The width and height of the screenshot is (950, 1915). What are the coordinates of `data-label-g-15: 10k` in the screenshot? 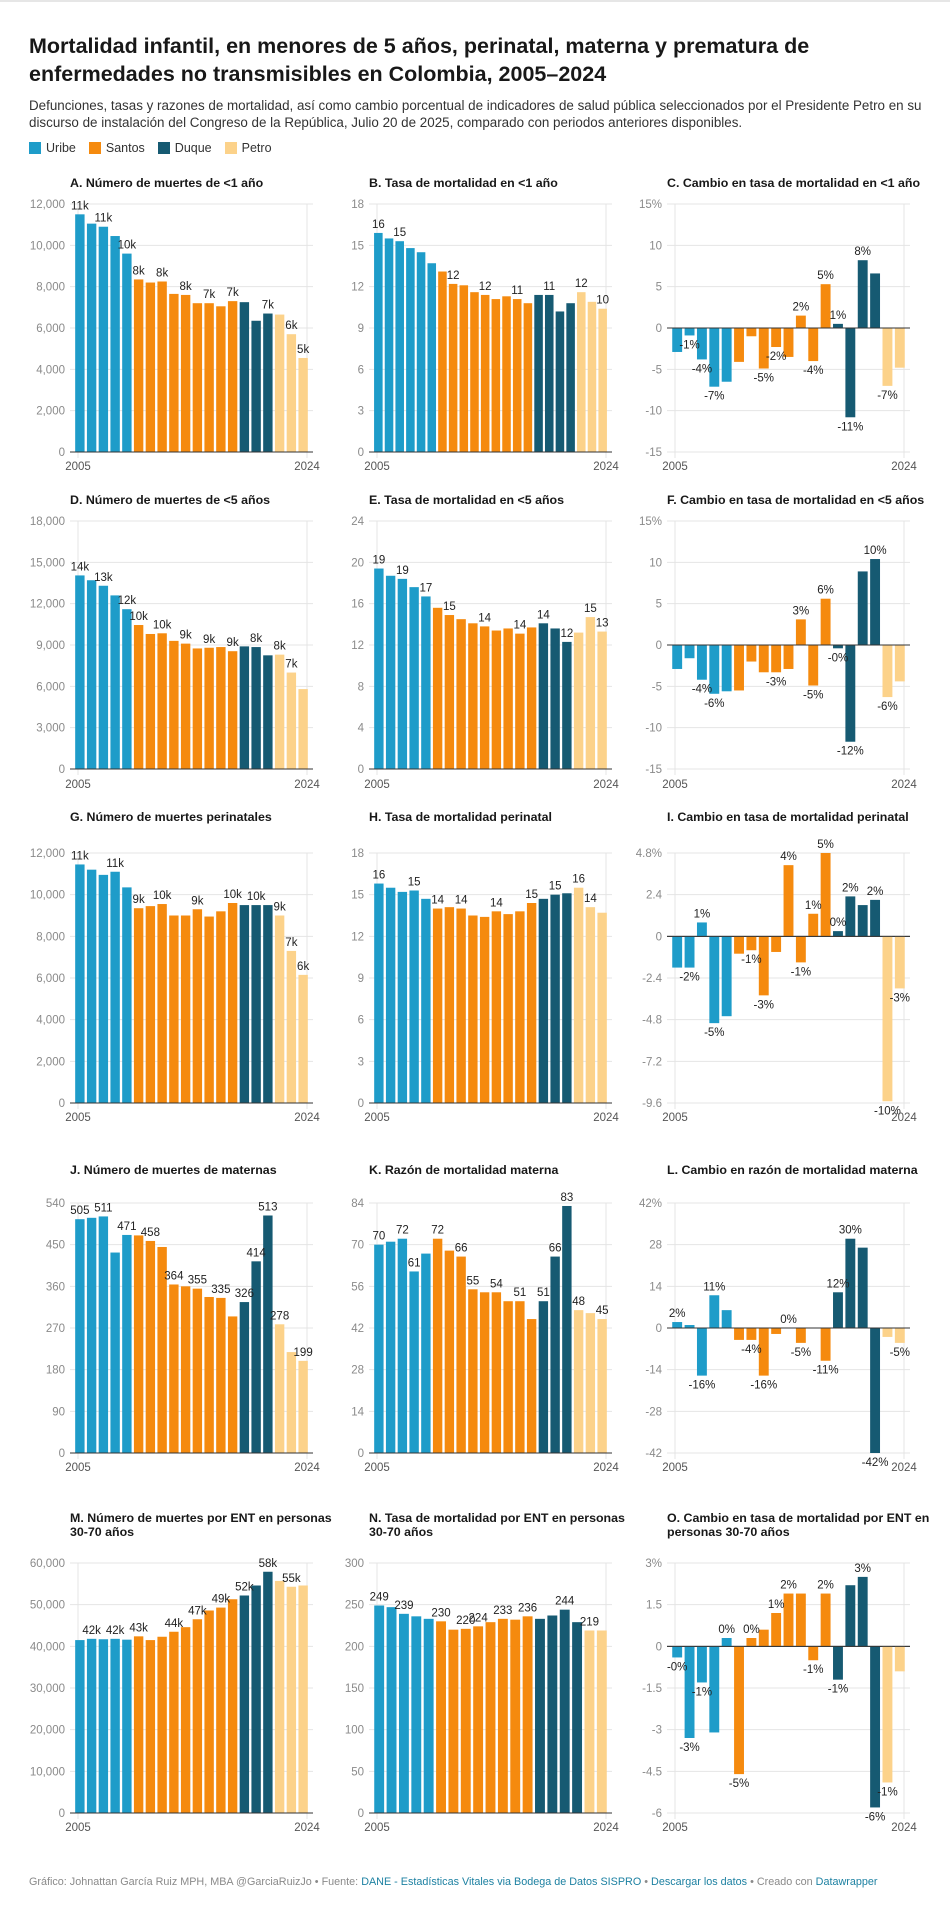 It's located at (256, 897).